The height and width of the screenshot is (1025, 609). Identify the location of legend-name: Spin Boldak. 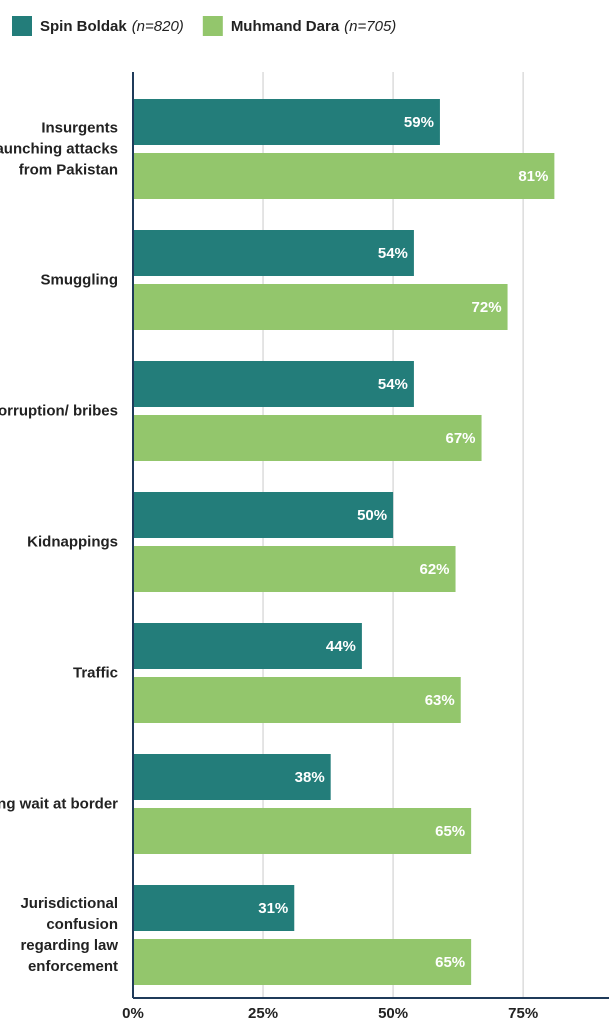
(83, 26).